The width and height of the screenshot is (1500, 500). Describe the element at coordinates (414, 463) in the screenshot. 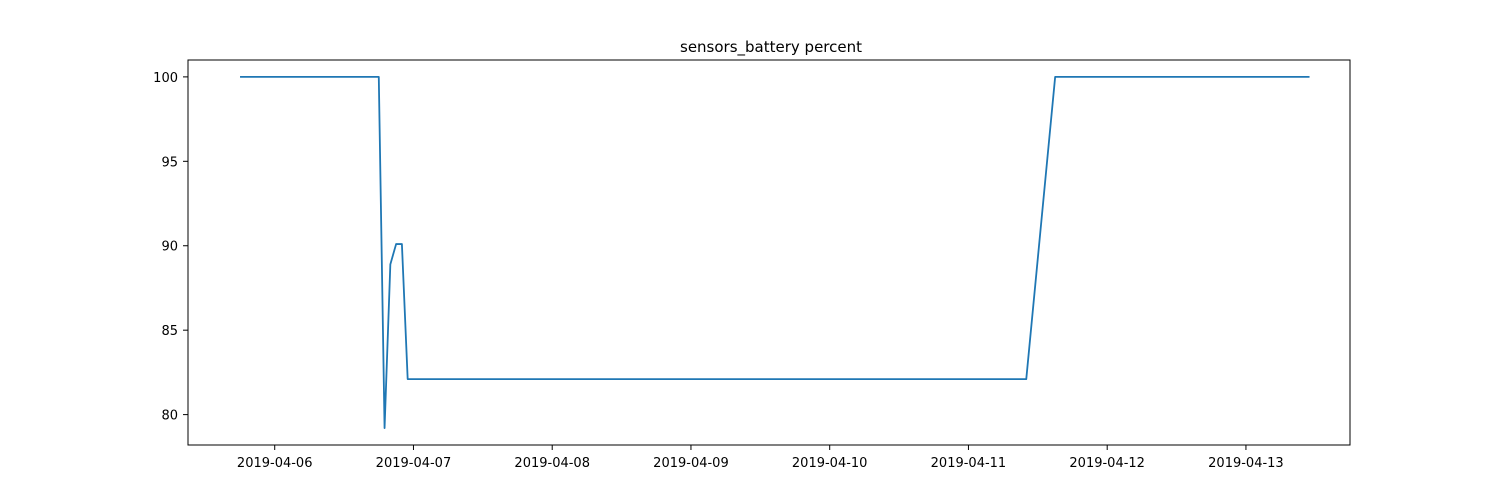

I see `x-tick-label: 2019-04-07` at that location.